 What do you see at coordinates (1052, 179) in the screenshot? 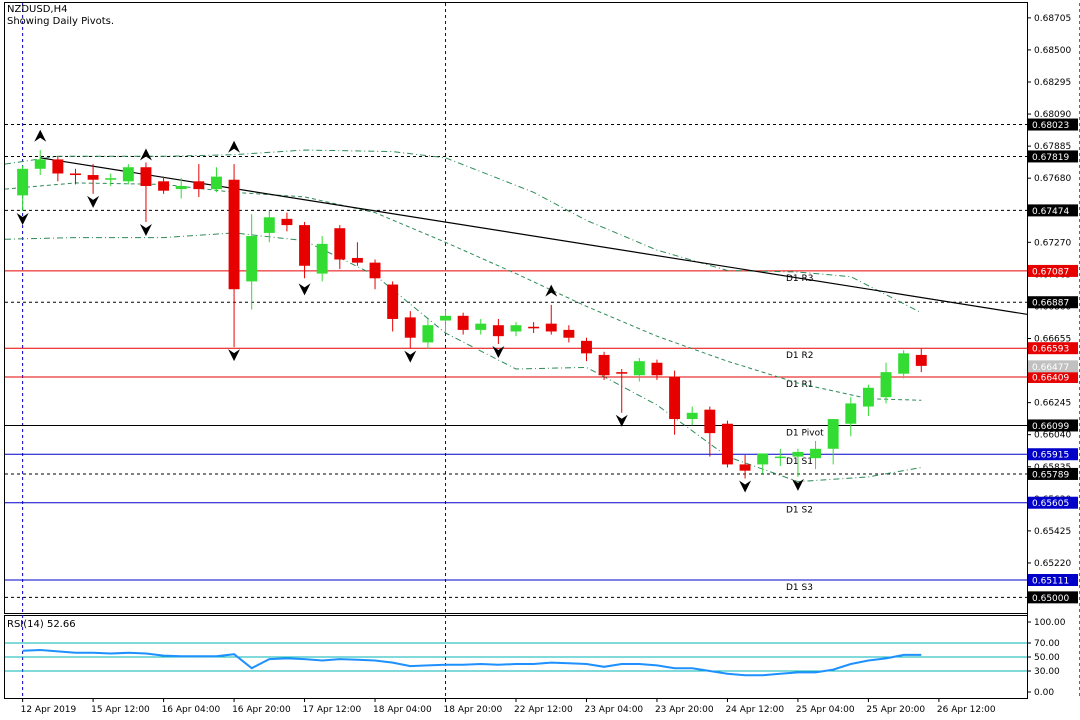
I see `price-tick-label: 0.67680` at bounding box center [1052, 179].